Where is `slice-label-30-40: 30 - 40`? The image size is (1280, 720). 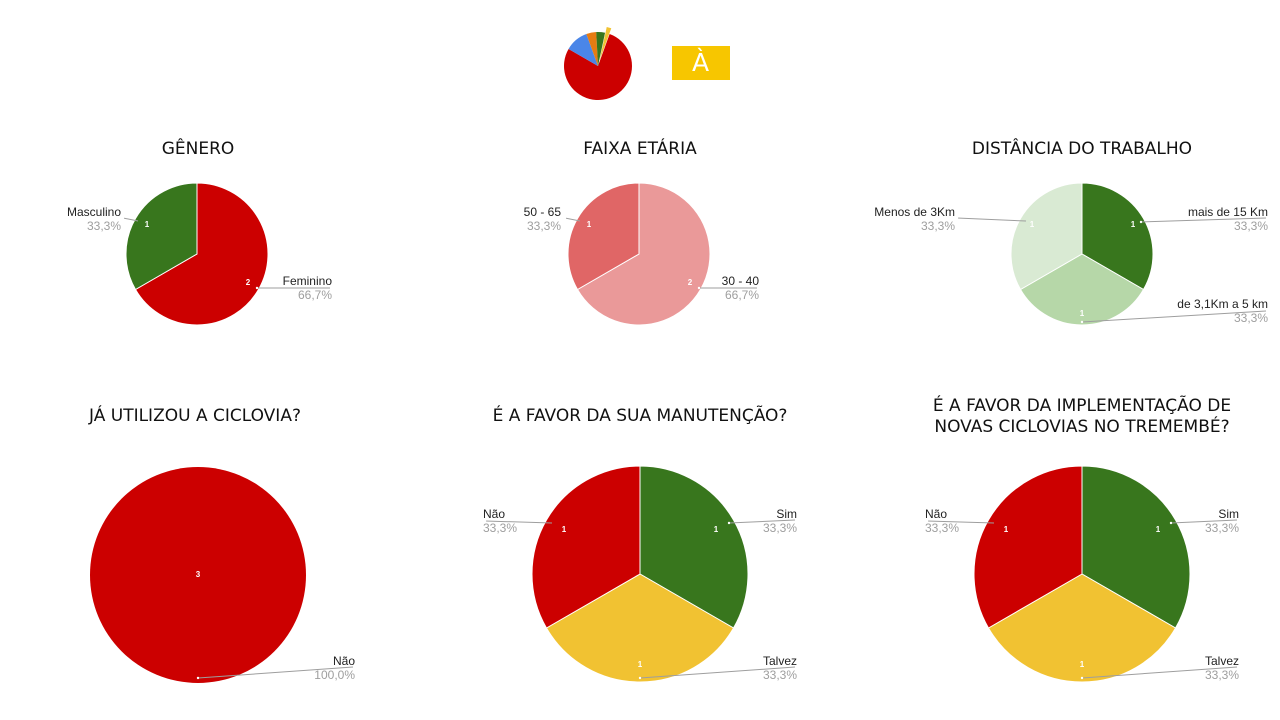 slice-label-30-40: 30 - 40 is located at coordinates (741, 281).